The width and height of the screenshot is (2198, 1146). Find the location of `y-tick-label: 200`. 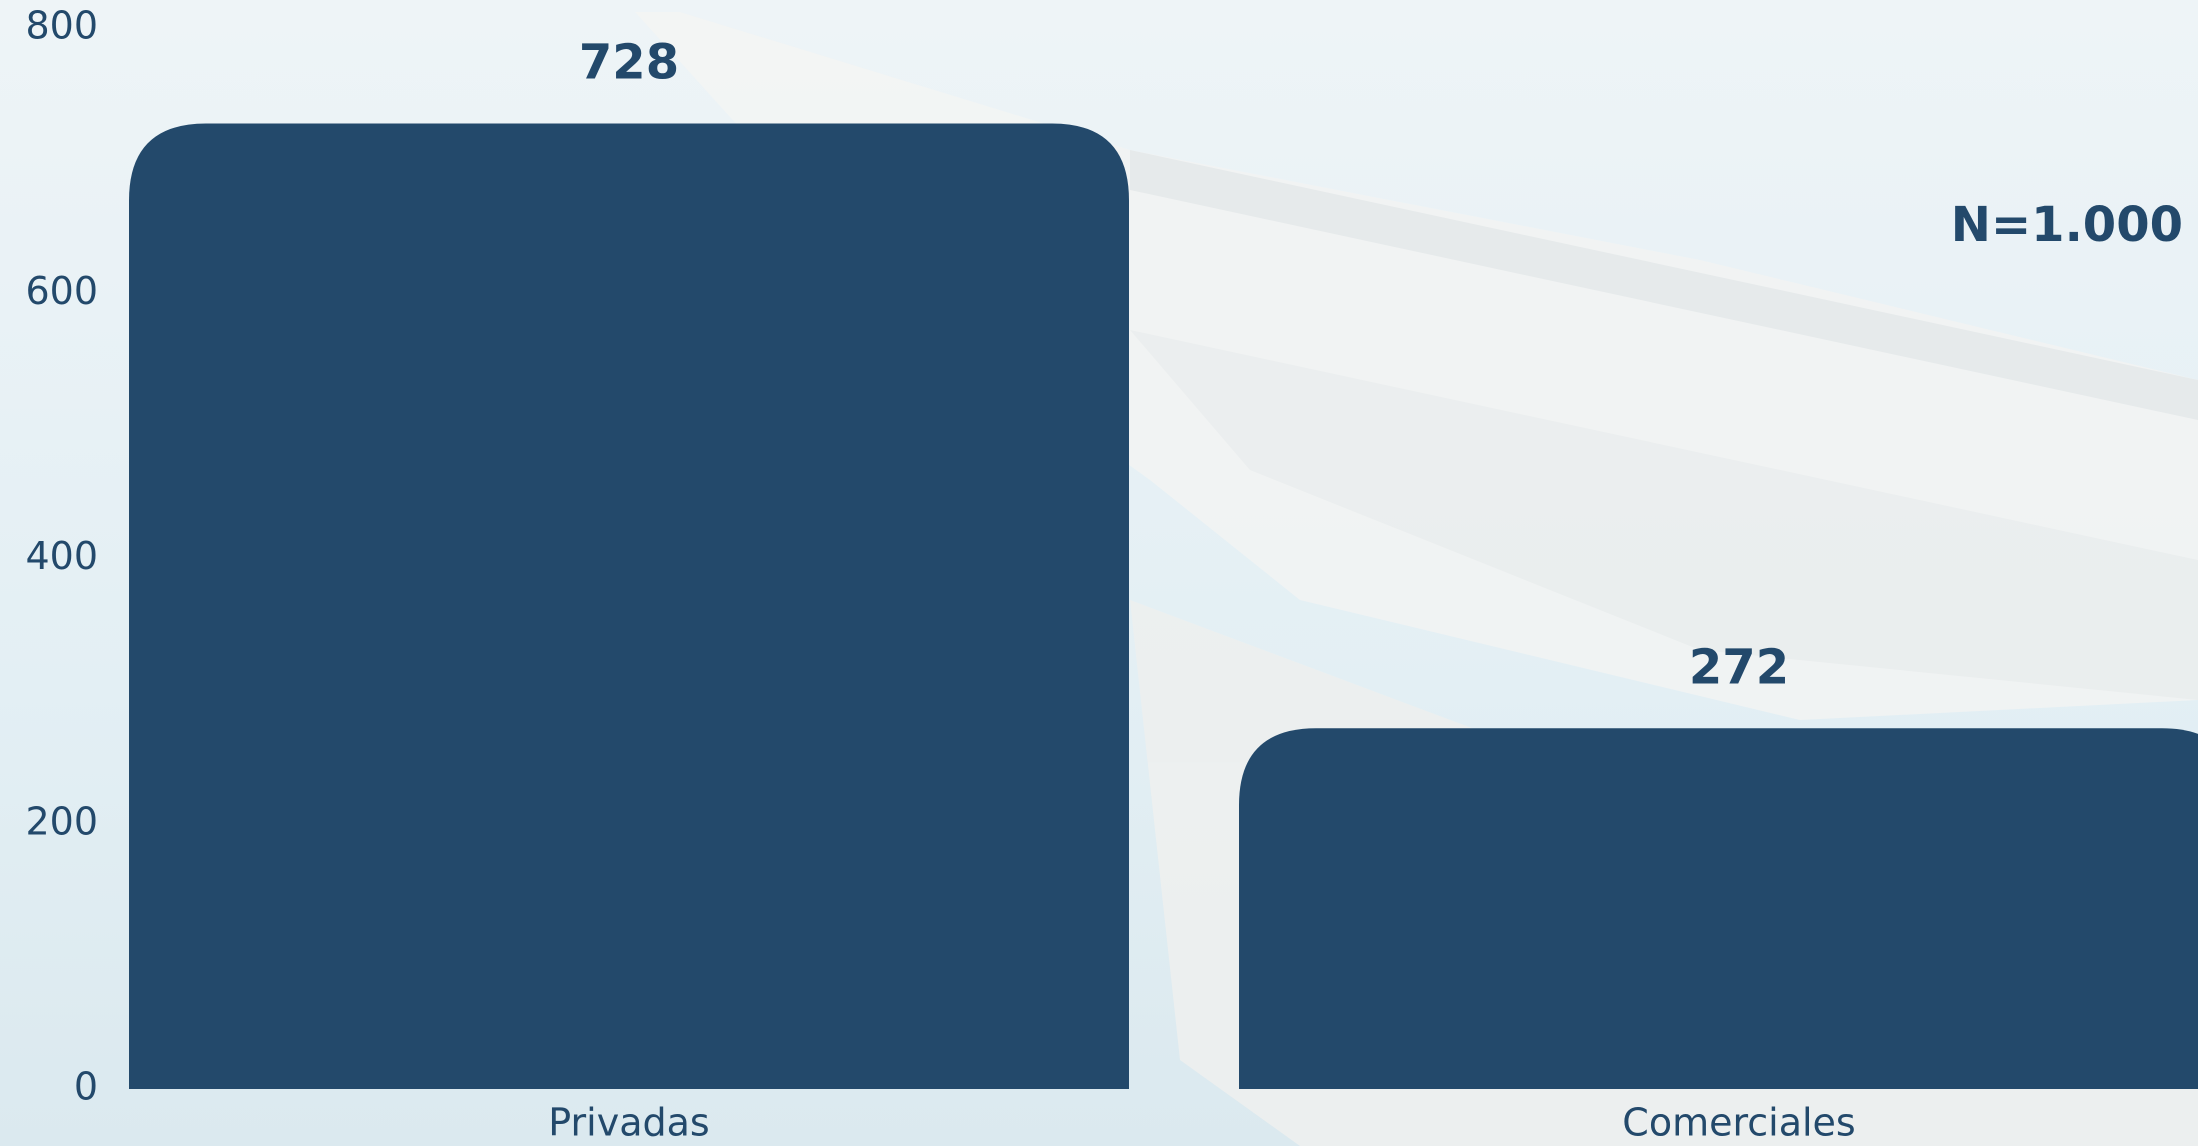

y-tick-label: 200 is located at coordinates (61, 821).